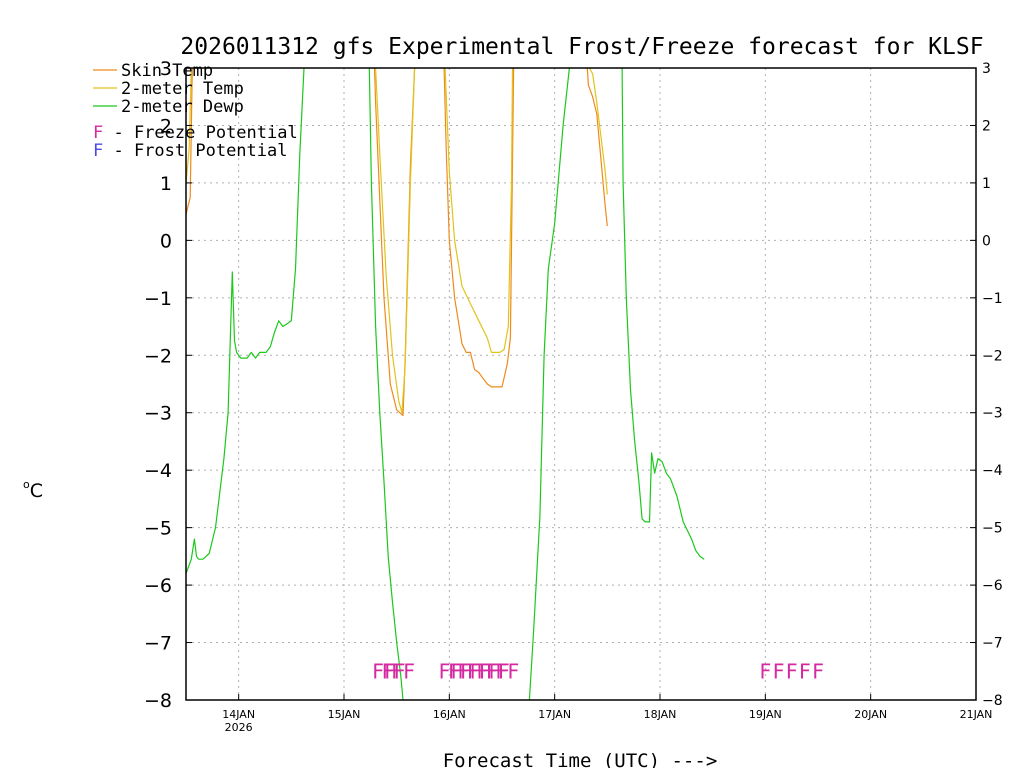 The width and height of the screenshot is (1024, 768). What do you see at coordinates (986, 69) in the screenshot?
I see `y-tick-label-right: 3` at bounding box center [986, 69].